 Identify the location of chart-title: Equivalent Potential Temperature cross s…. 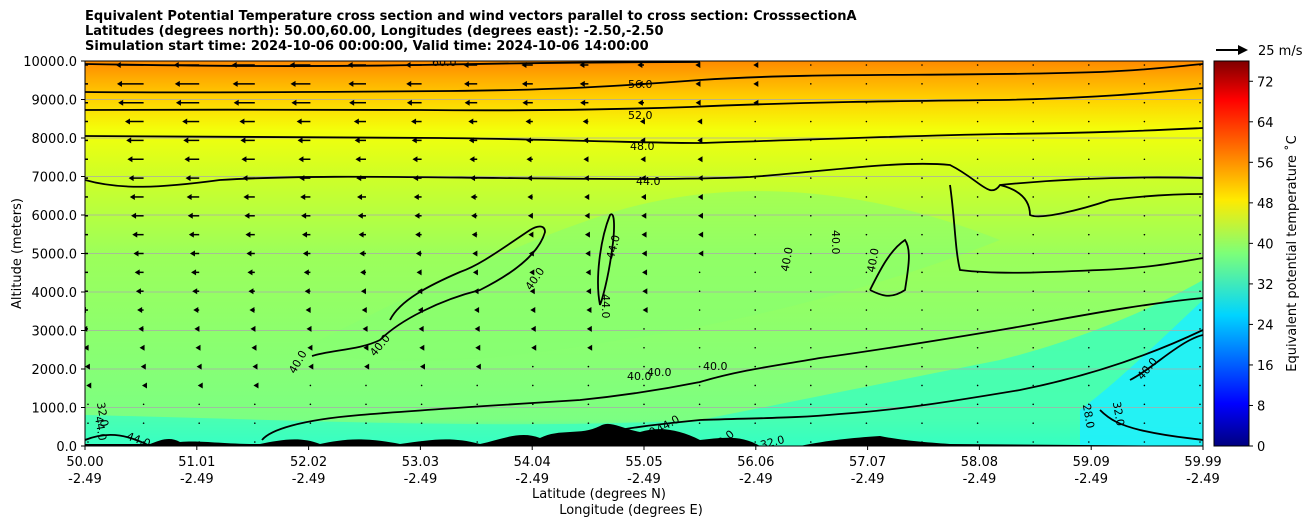
(471, 31).